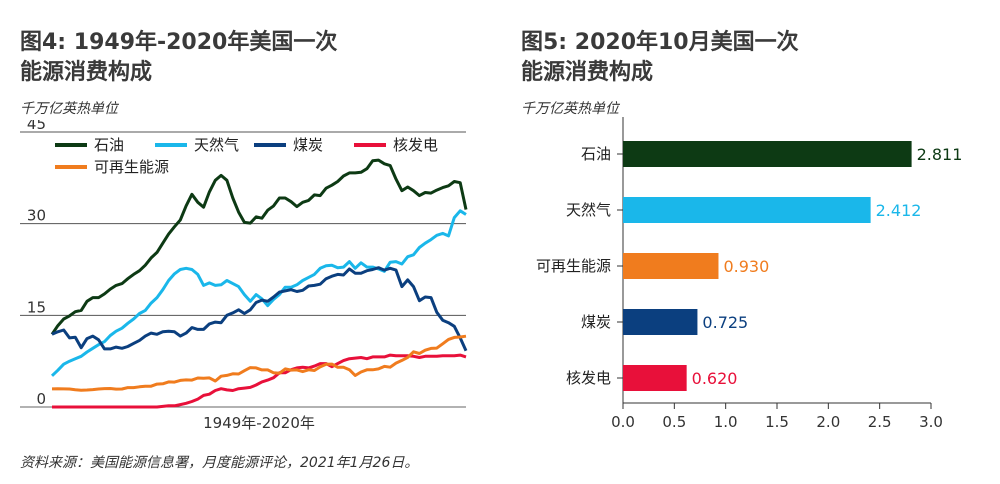 This screenshot has height=484, width=1000. I want to click on y-tick-label: 30, so click(36, 216).